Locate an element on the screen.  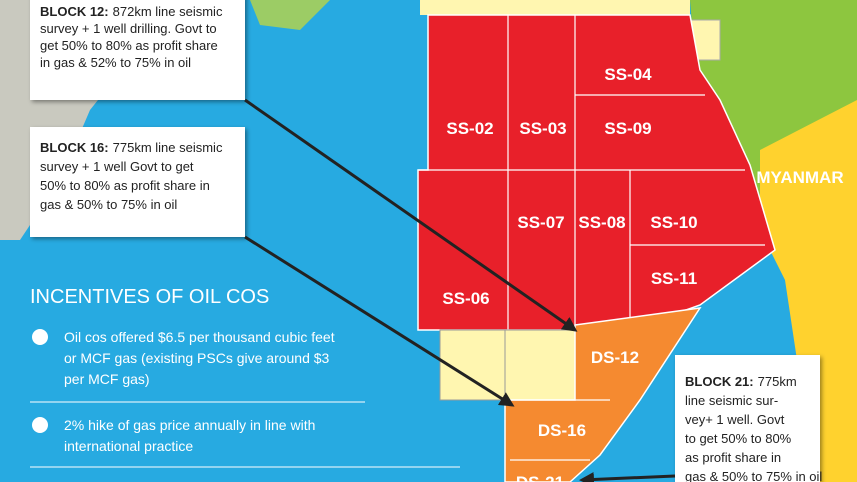
block-label: DS-12 is located at coordinates (615, 357).